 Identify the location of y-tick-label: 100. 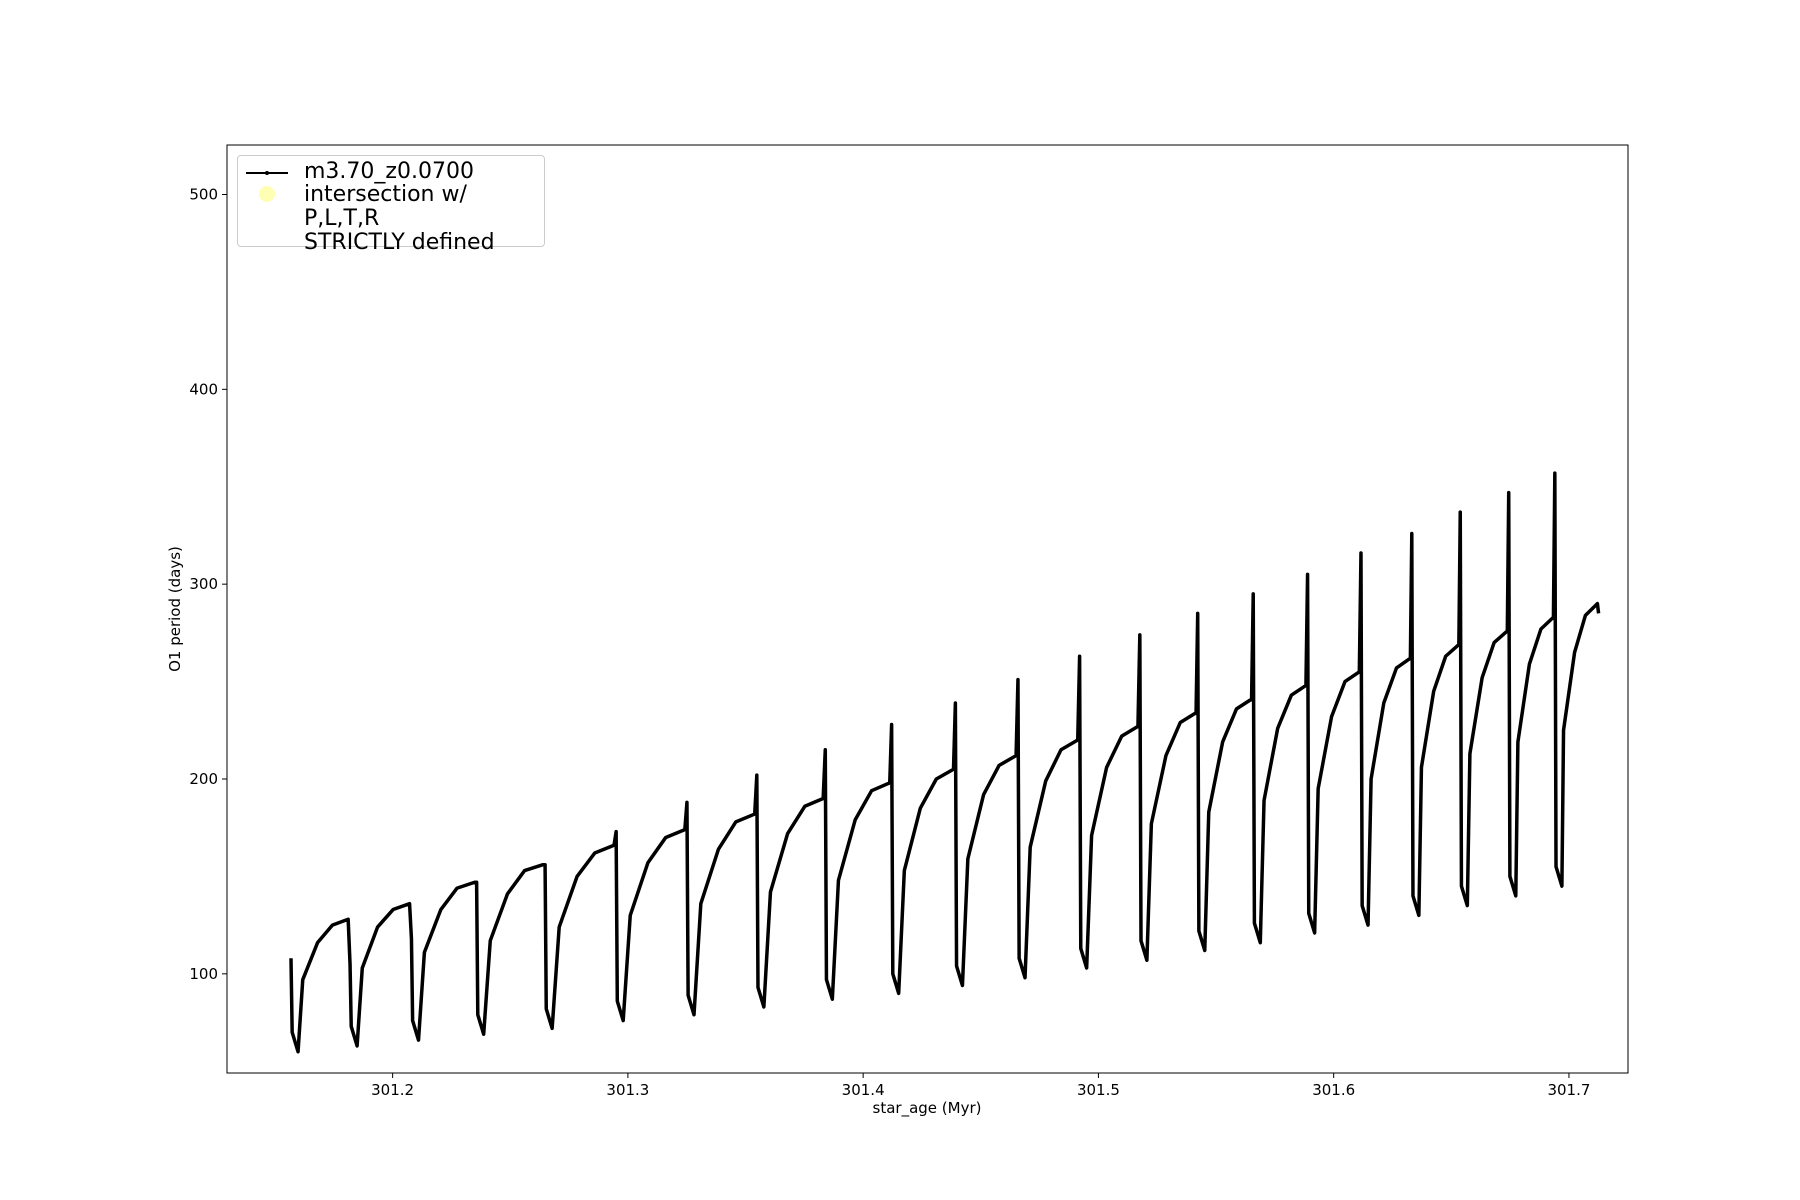
(203, 974).